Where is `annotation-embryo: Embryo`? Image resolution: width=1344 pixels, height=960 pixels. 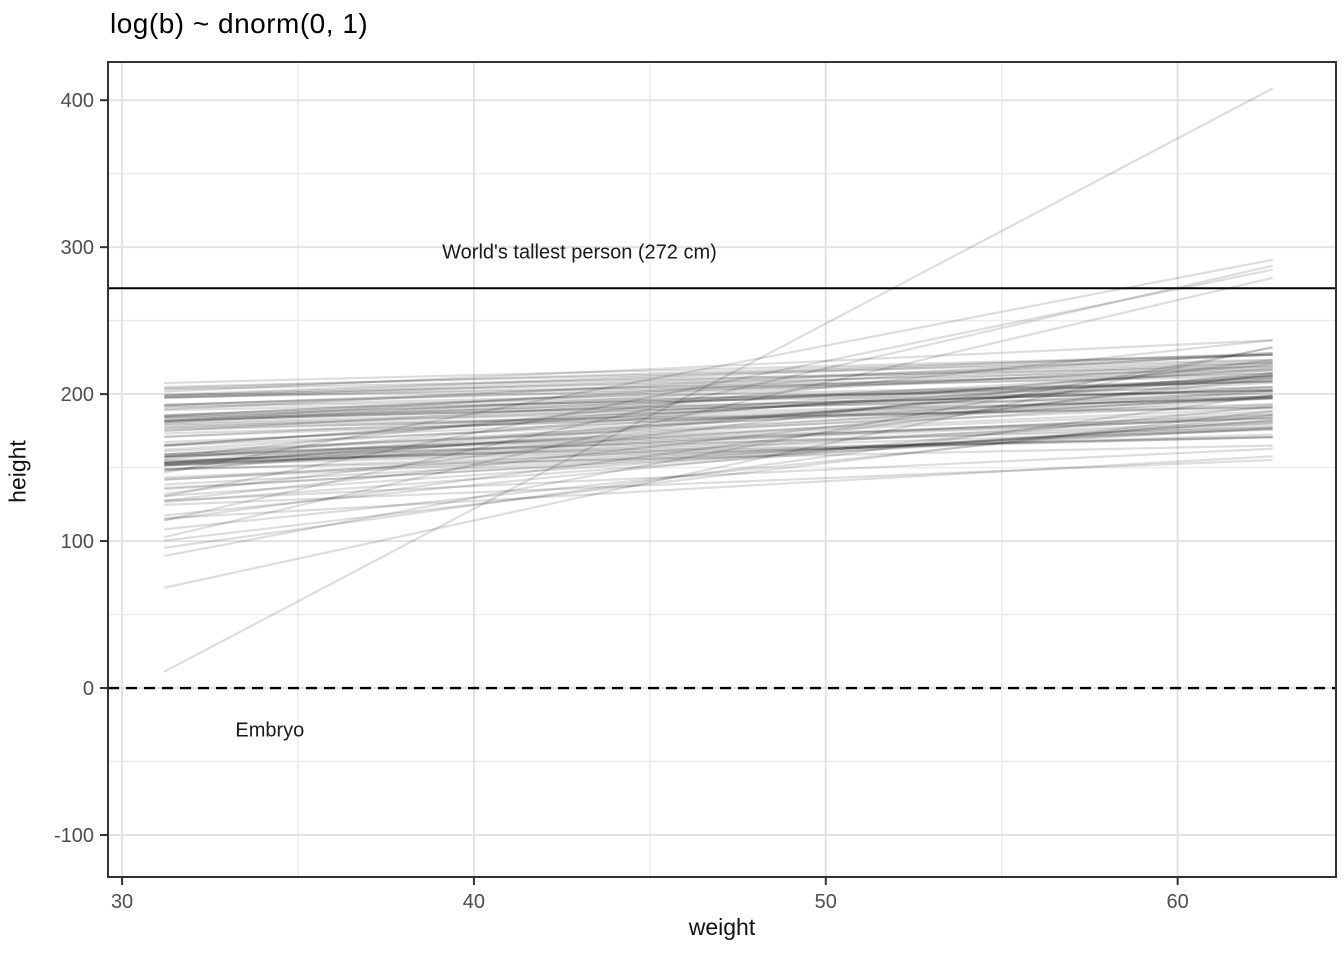
annotation-embryo: Embryo is located at coordinates (270, 730).